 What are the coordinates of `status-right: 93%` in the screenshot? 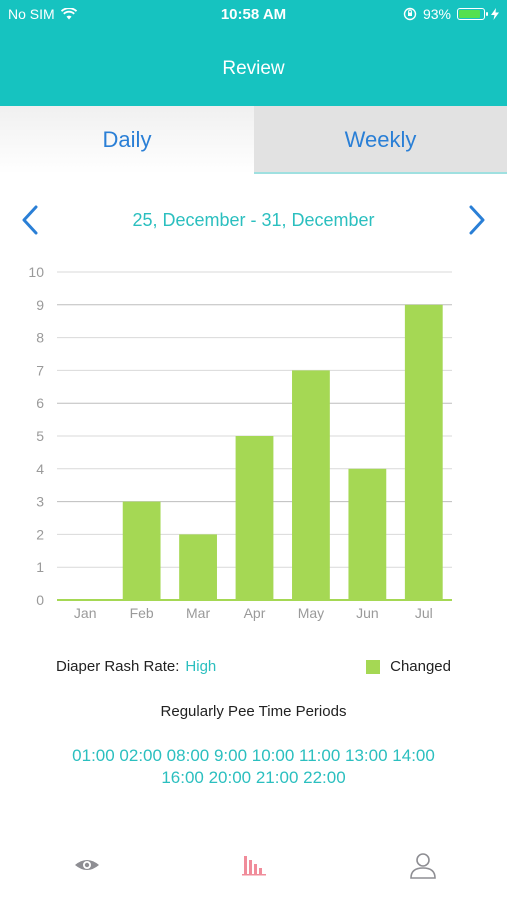 It's located at (451, 14).